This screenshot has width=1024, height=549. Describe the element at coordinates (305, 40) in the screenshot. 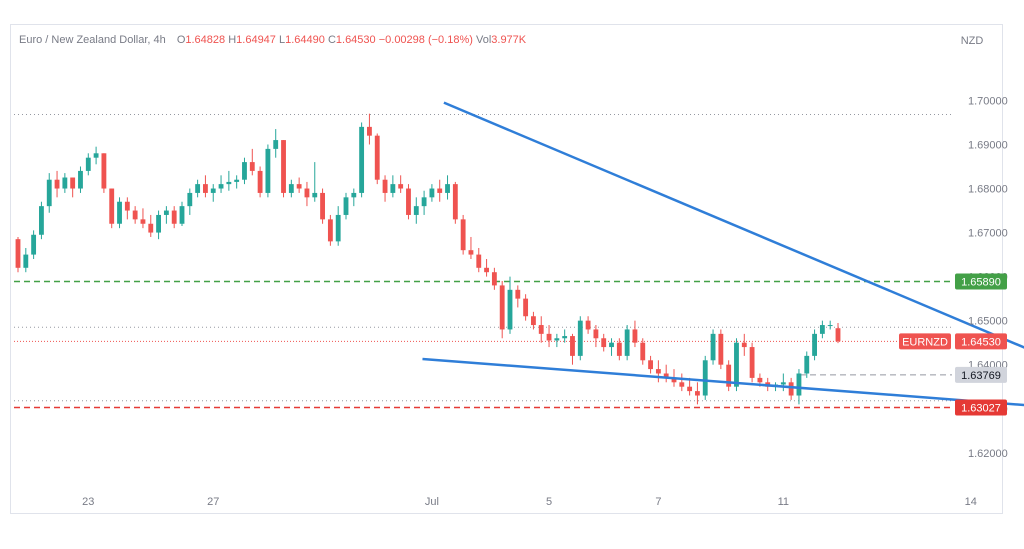

I see `low-value: 1.64490` at that location.